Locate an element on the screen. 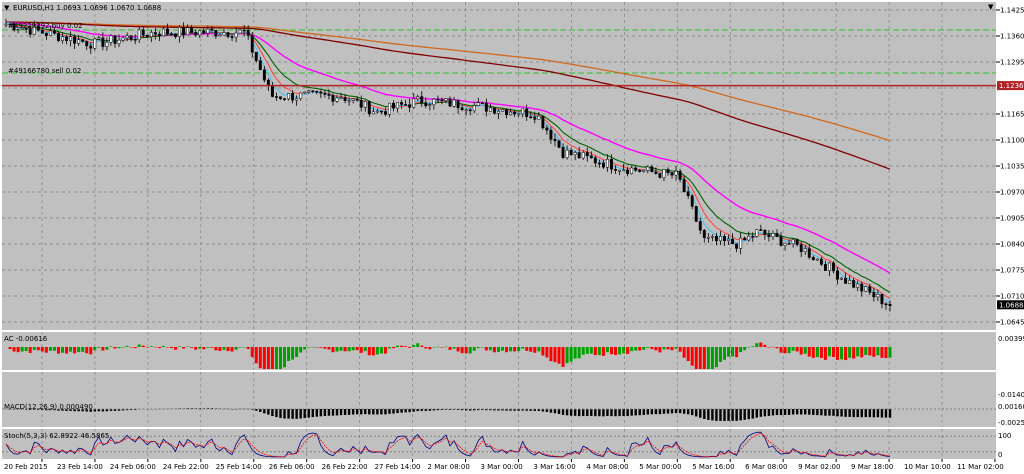  ac-axis-top: 0.00399 is located at coordinates (1011, 339).